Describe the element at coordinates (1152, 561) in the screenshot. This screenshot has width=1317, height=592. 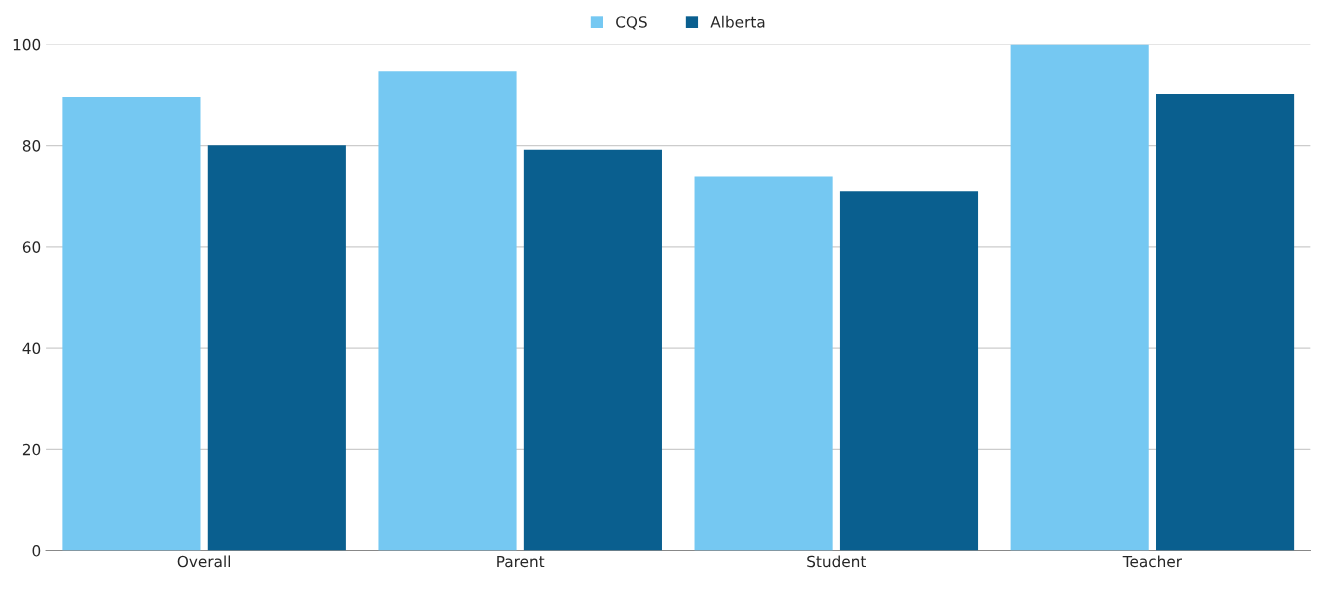
I see `x-tick-label: Teacher` at that location.